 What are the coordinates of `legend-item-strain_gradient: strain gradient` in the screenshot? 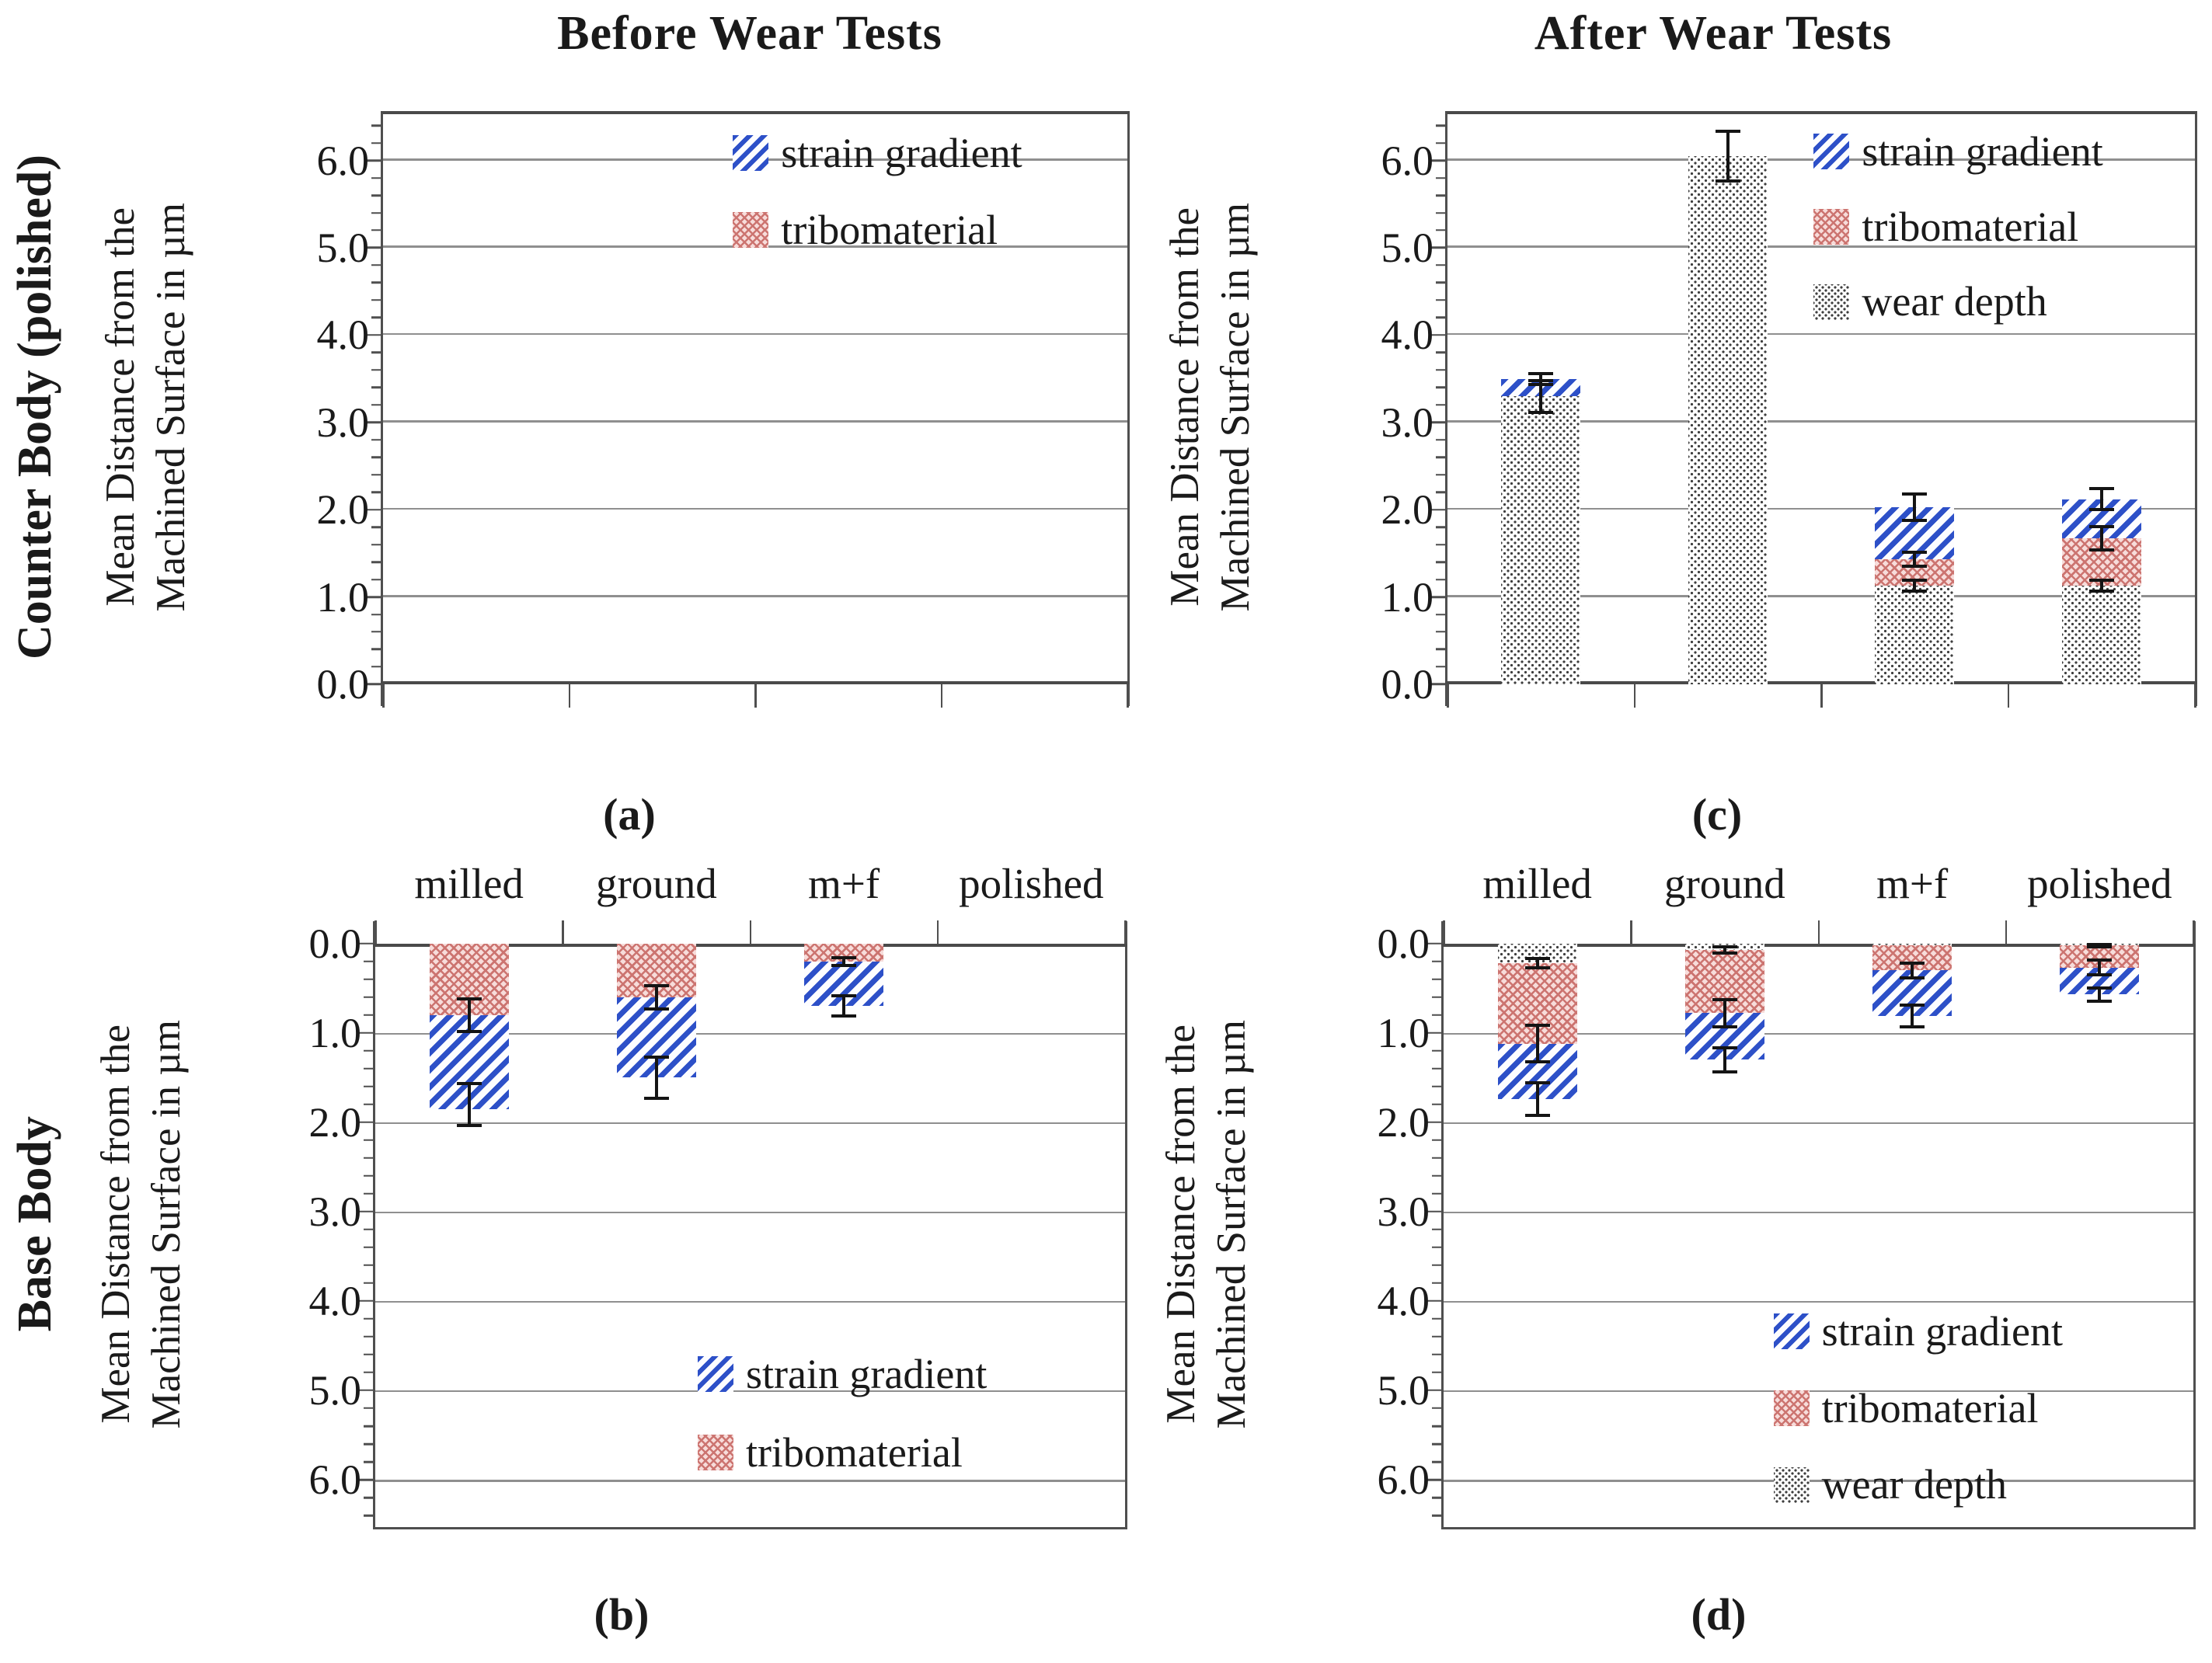 It's located at (842, 1374).